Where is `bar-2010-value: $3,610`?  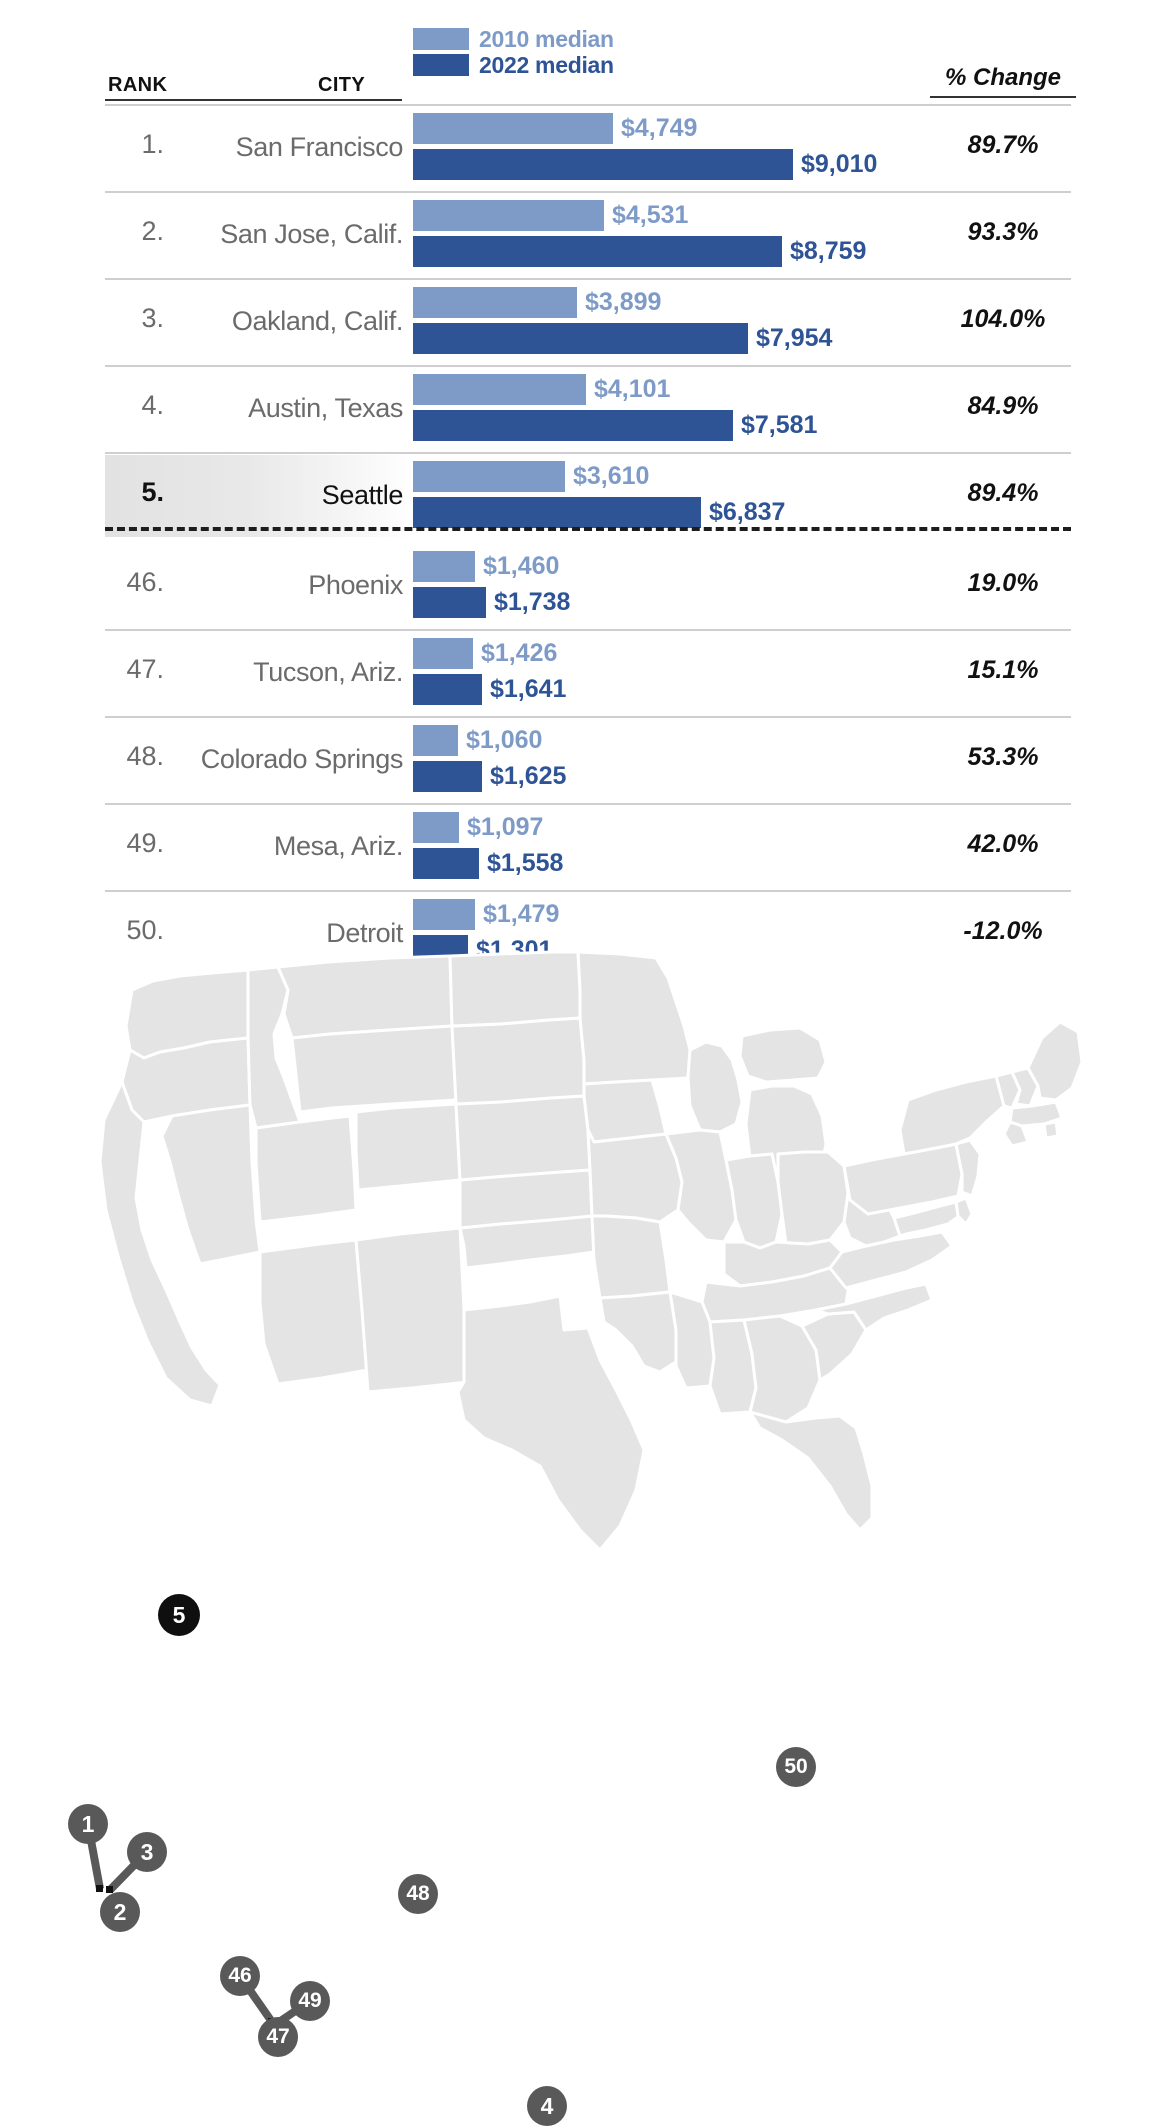
bar-2010-value: $3,610 is located at coordinates (611, 476).